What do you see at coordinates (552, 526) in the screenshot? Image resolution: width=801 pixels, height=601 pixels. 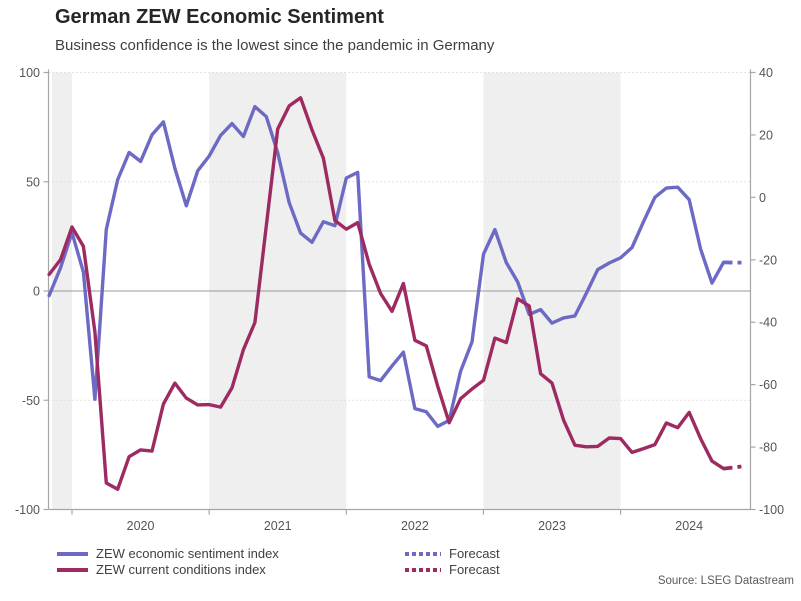 I see `year-label-2023: 2023` at bounding box center [552, 526].